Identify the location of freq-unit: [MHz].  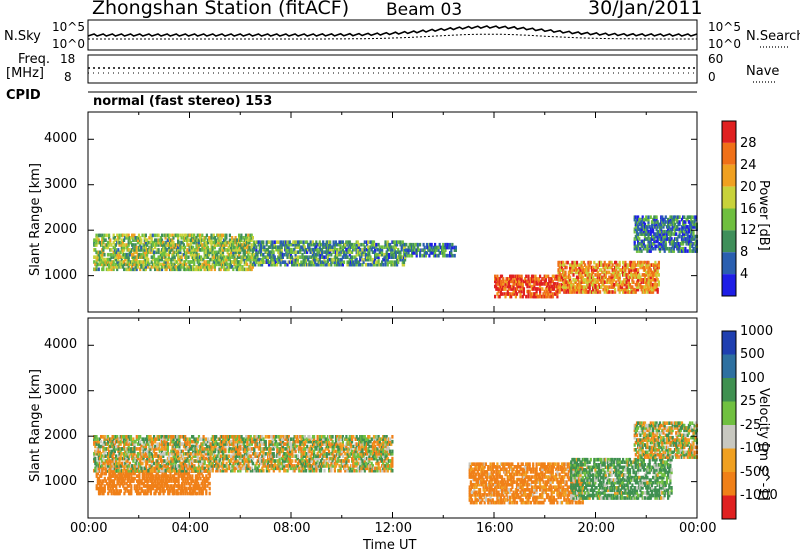
(25, 73).